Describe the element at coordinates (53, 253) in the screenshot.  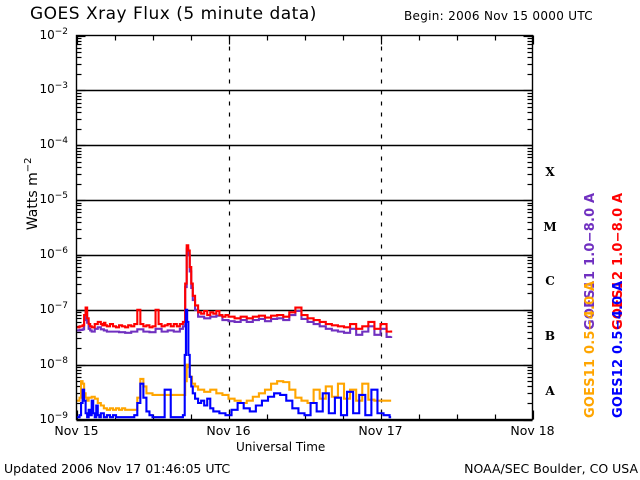
I see `y-tick-label: 10⁻⁶` at that location.